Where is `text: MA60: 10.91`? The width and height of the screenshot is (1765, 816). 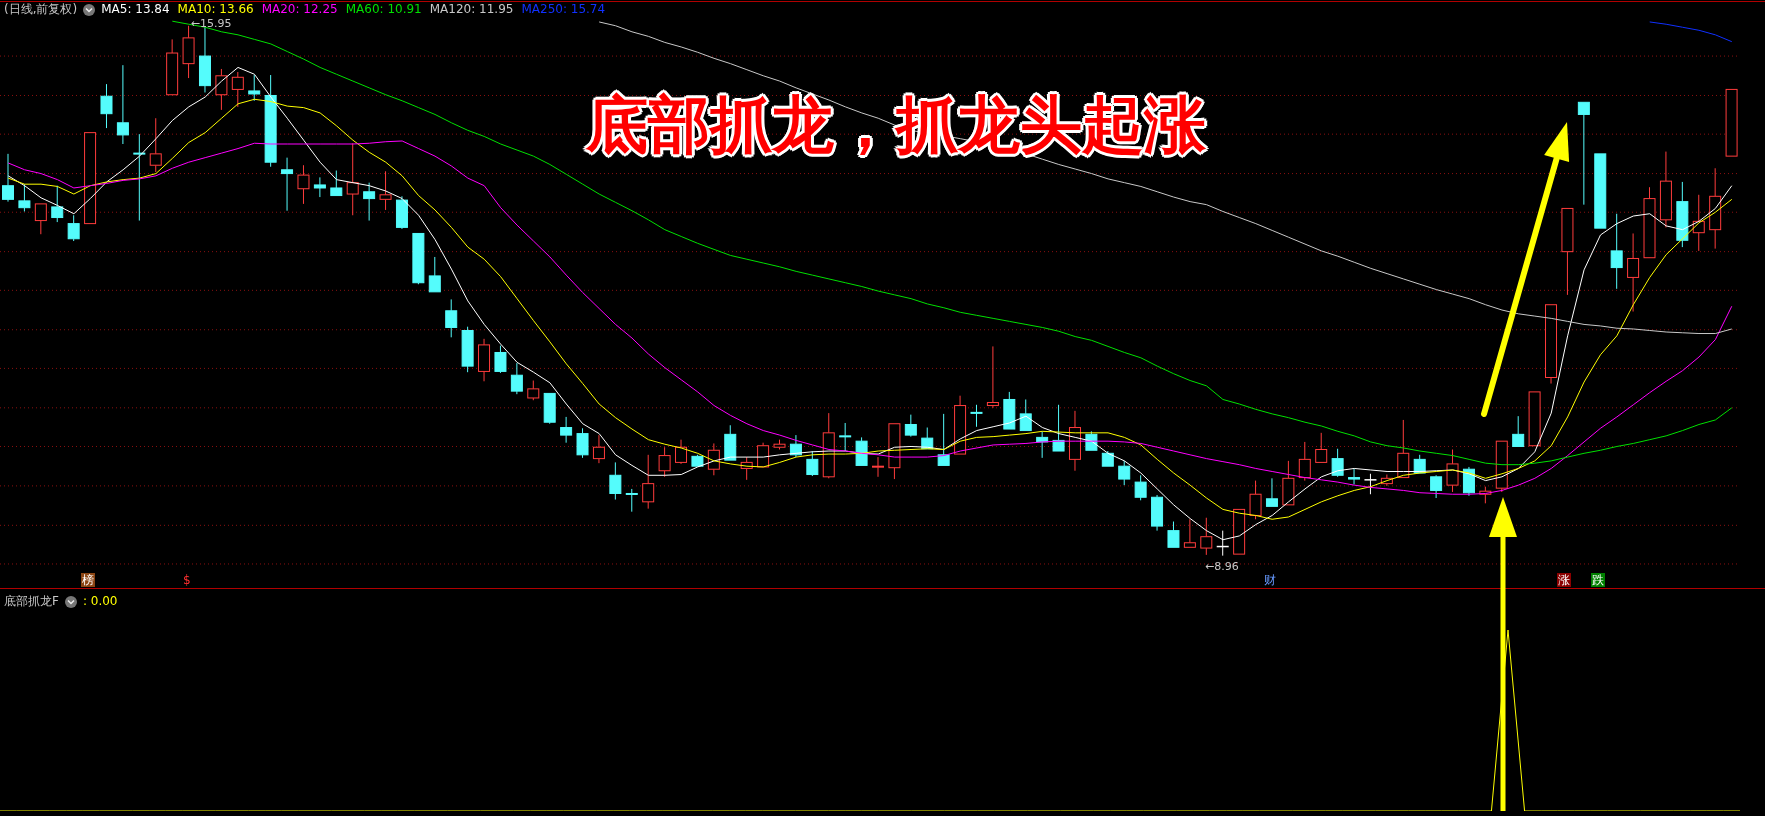 text: MA60: 10.91 is located at coordinates (383, 9).